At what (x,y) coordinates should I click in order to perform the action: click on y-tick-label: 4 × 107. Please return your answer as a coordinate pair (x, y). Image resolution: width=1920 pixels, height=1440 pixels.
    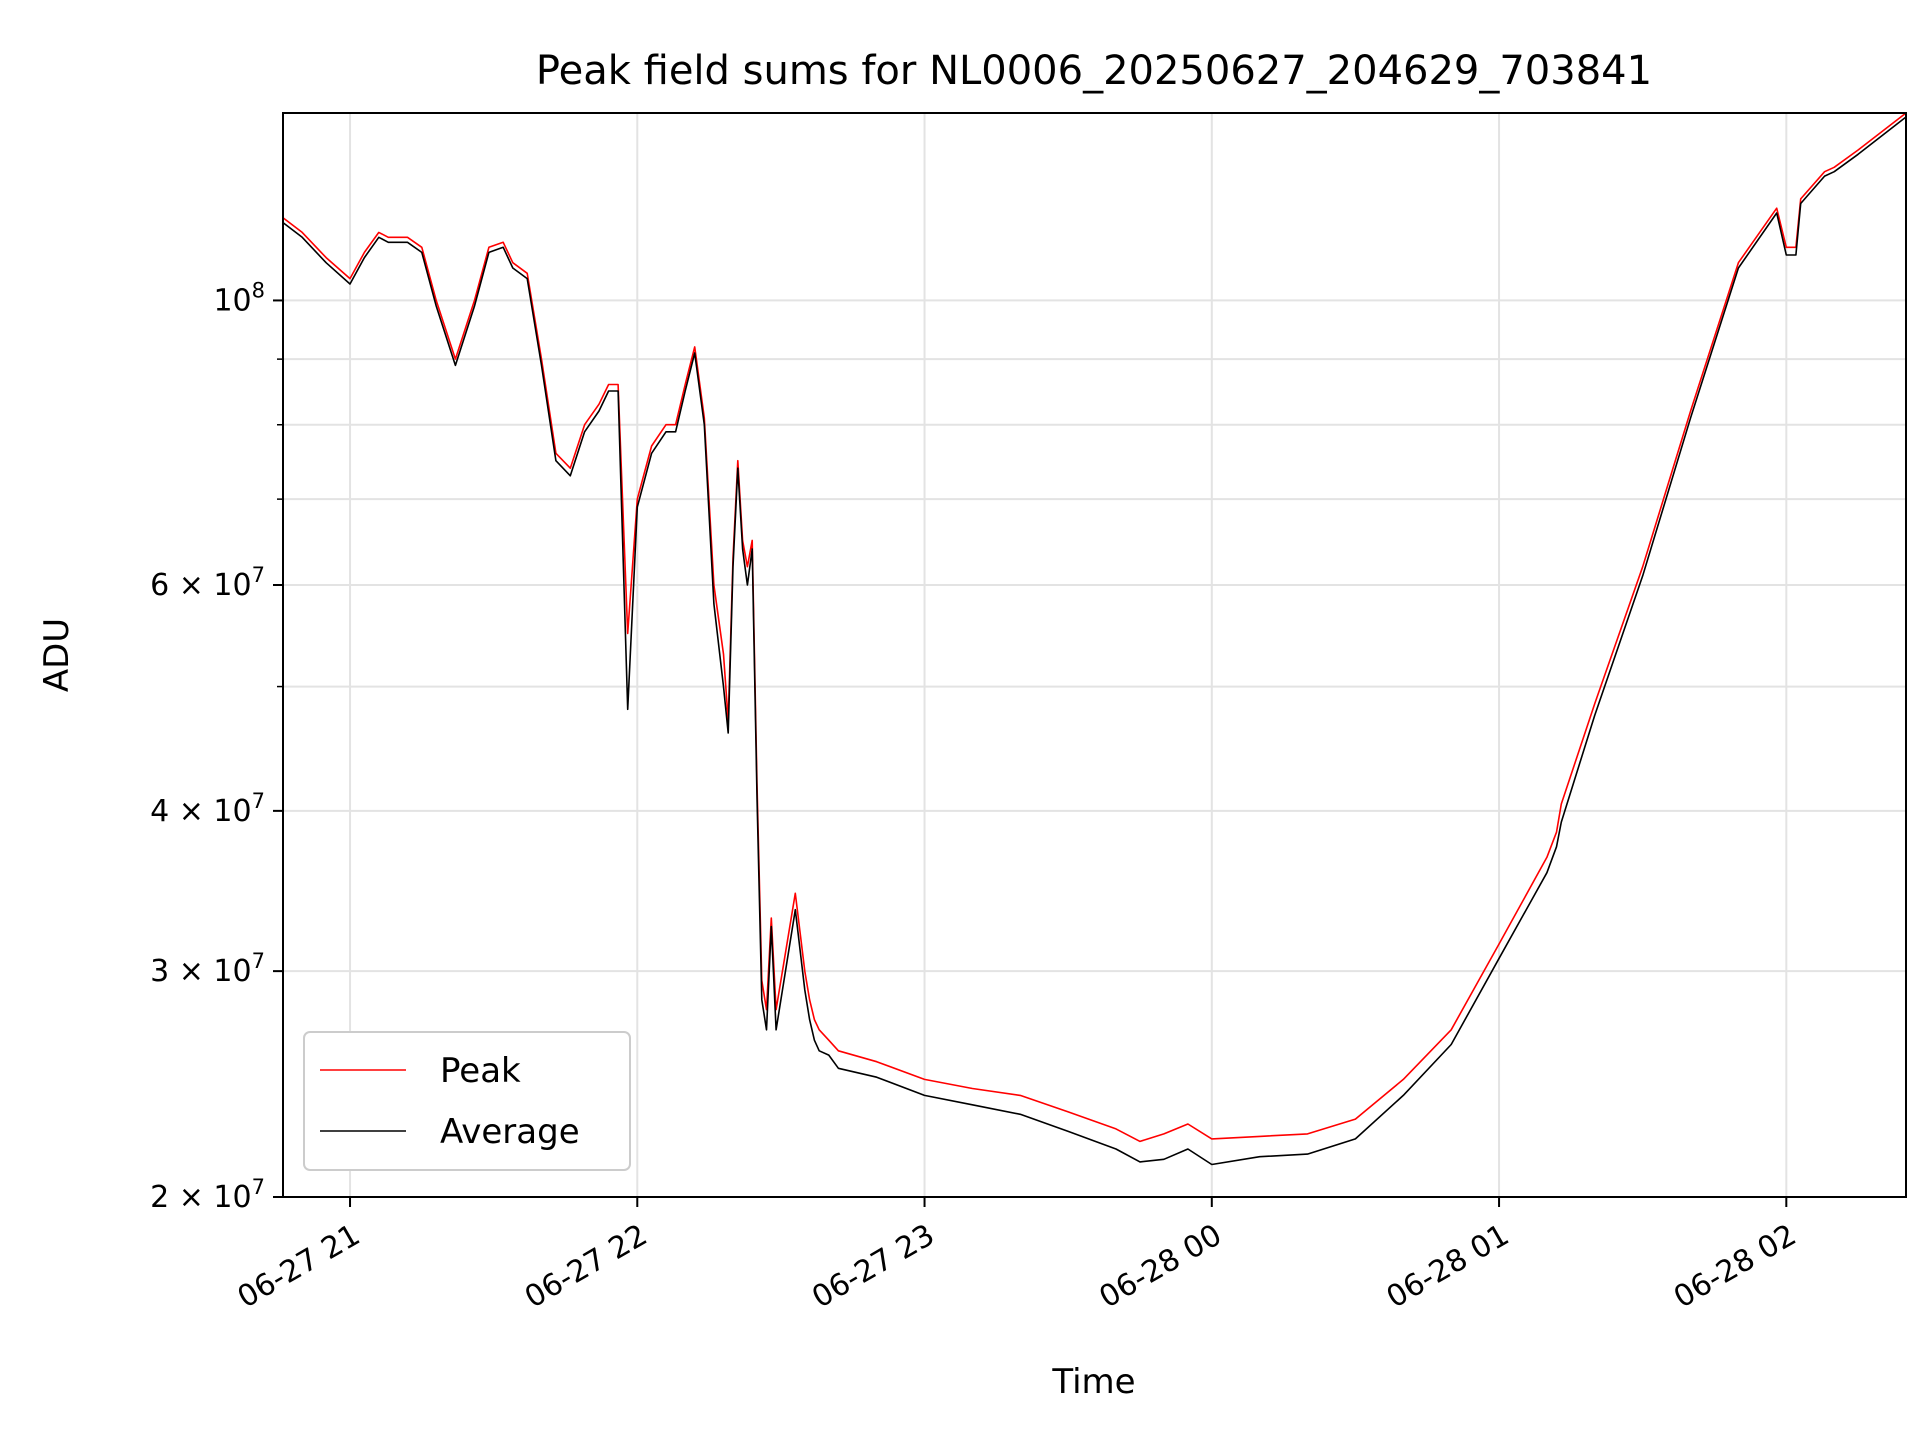
    Looking at the image, I should click on (207, 809).